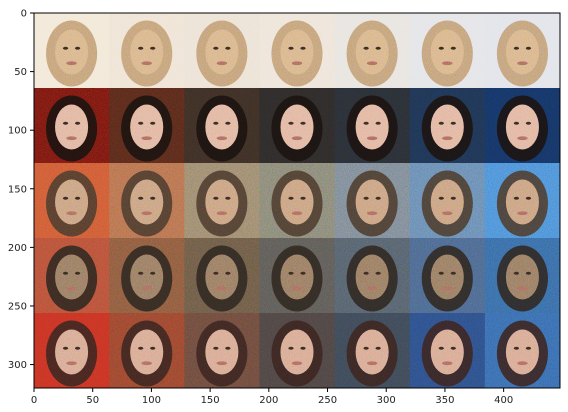 The height and width of the screenshot is (412, 568). I want to click on x-tick-label: 100, so click(151, 400).